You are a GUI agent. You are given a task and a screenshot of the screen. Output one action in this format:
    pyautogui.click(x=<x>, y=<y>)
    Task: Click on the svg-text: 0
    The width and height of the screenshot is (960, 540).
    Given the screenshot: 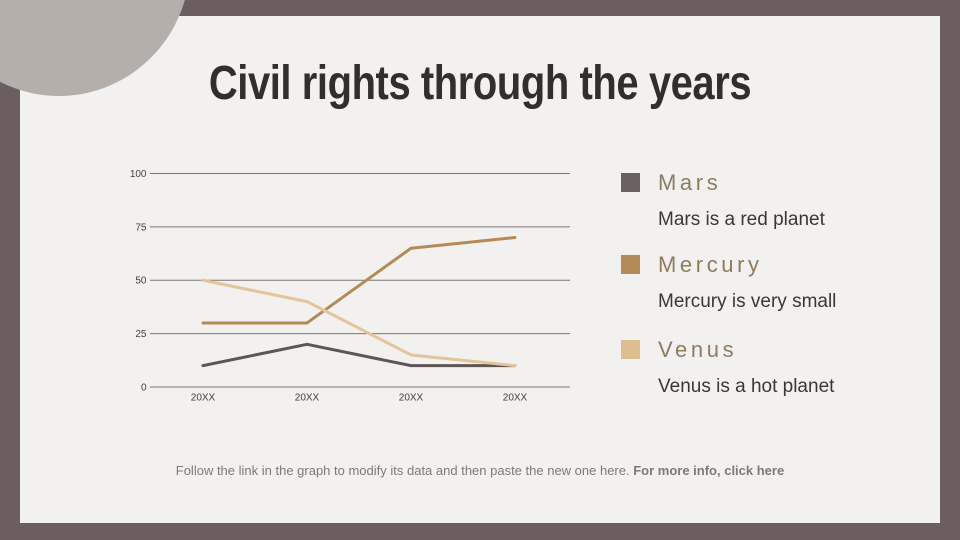 What is the action you would take?
    pyautogui.click(x=144, y=387)
    